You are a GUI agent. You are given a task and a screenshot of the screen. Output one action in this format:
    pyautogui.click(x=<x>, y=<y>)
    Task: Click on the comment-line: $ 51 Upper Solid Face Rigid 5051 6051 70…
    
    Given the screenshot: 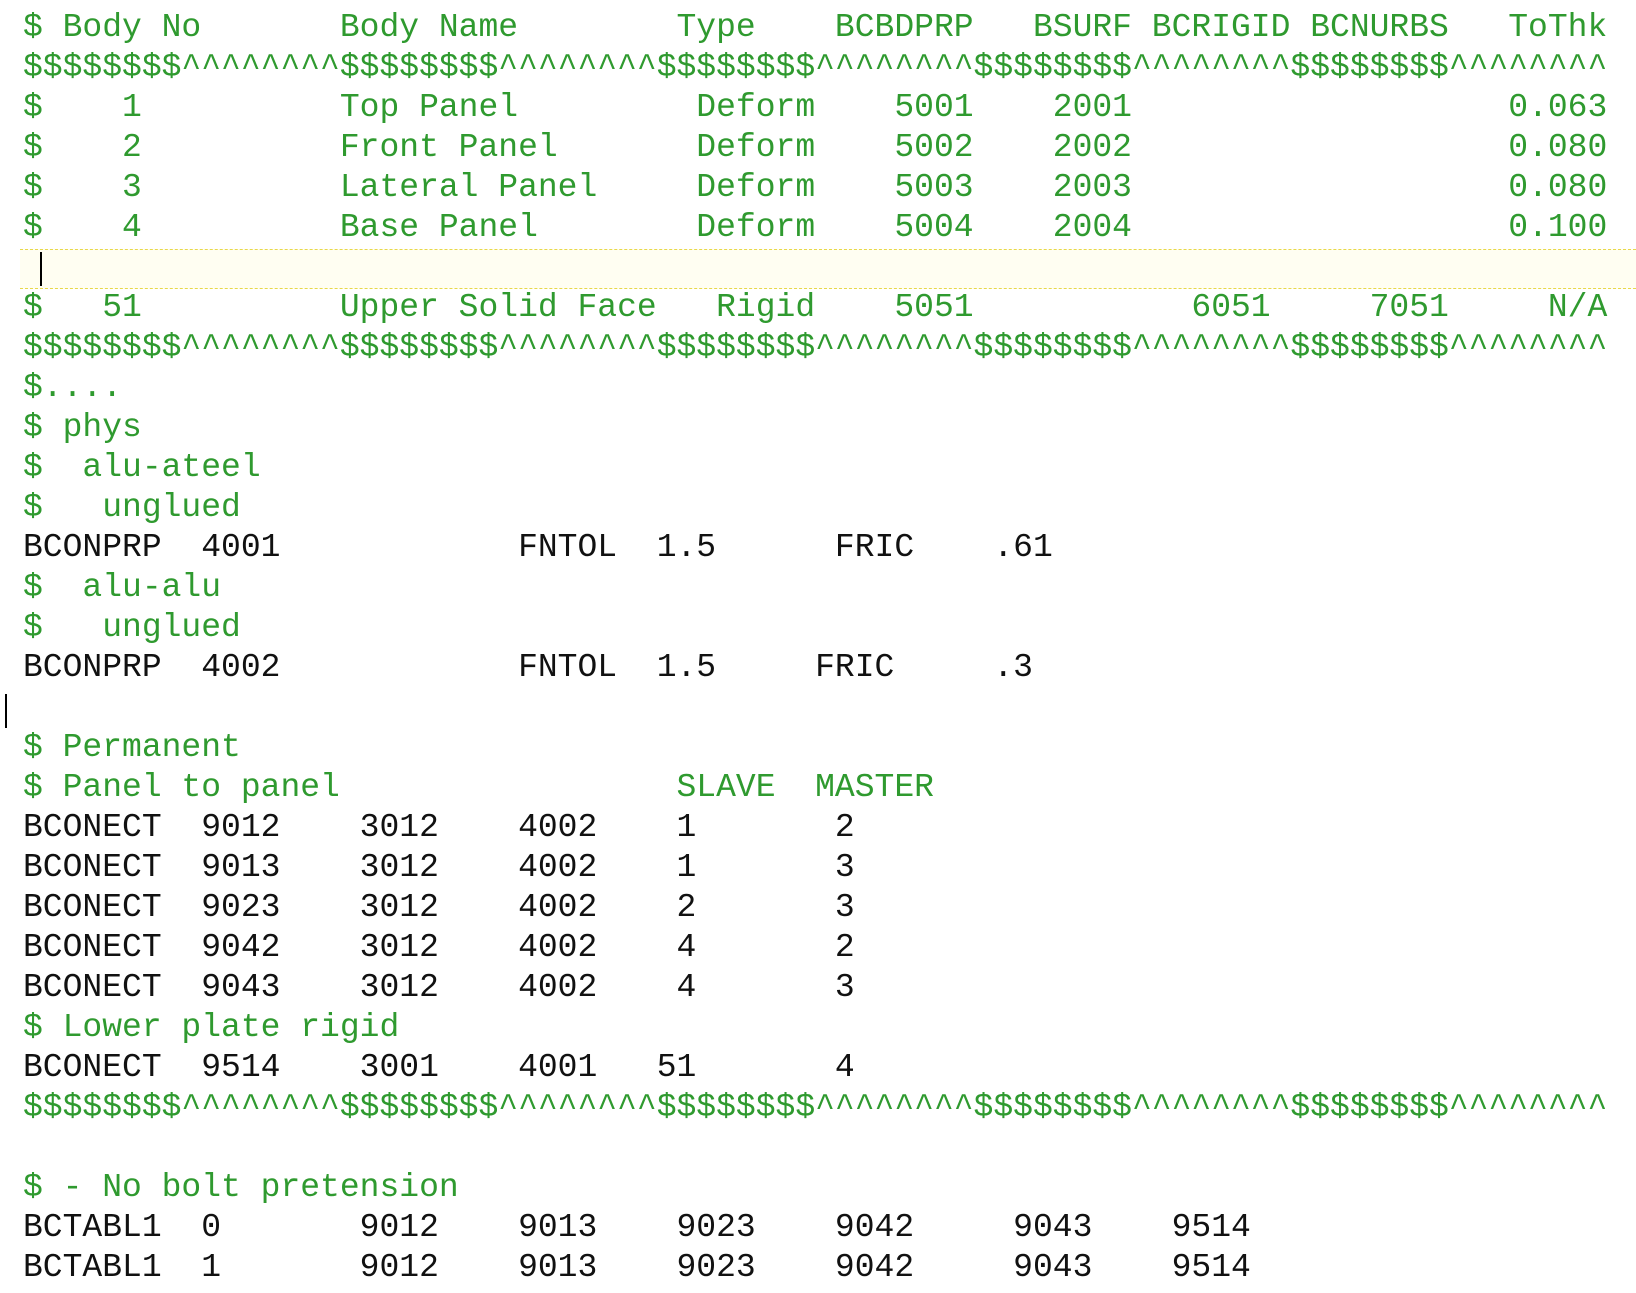 What is the action you would take?
    pyautogui.click(x=815, y=307)
    